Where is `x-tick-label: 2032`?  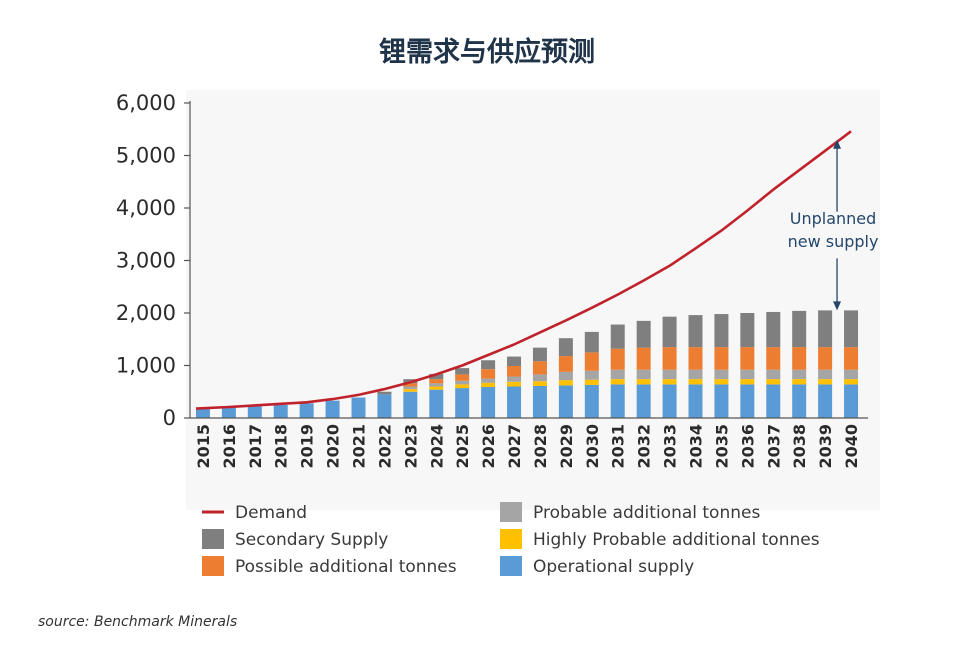
x-tick-label: 2032 is located at coordinates (644, 446).